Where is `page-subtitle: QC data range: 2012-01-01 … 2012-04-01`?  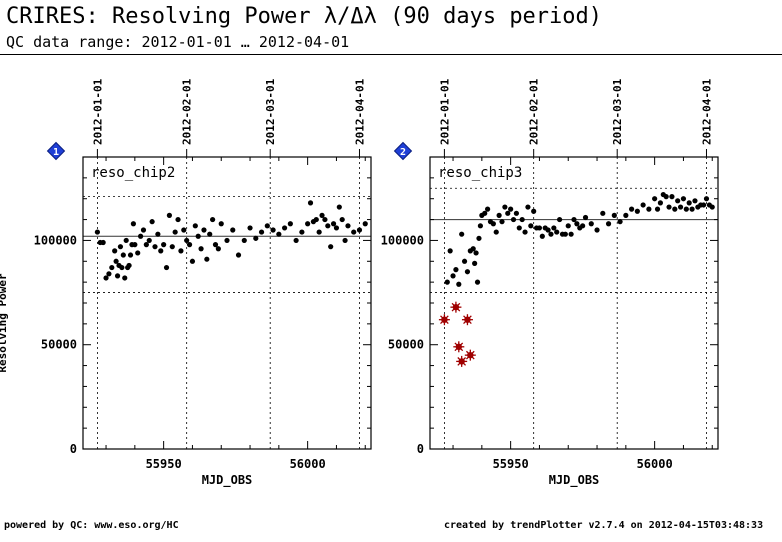
page-subtitle: QC data range: 2012-01-01 … 2012-04-01 is located at coordinates (178, 42).